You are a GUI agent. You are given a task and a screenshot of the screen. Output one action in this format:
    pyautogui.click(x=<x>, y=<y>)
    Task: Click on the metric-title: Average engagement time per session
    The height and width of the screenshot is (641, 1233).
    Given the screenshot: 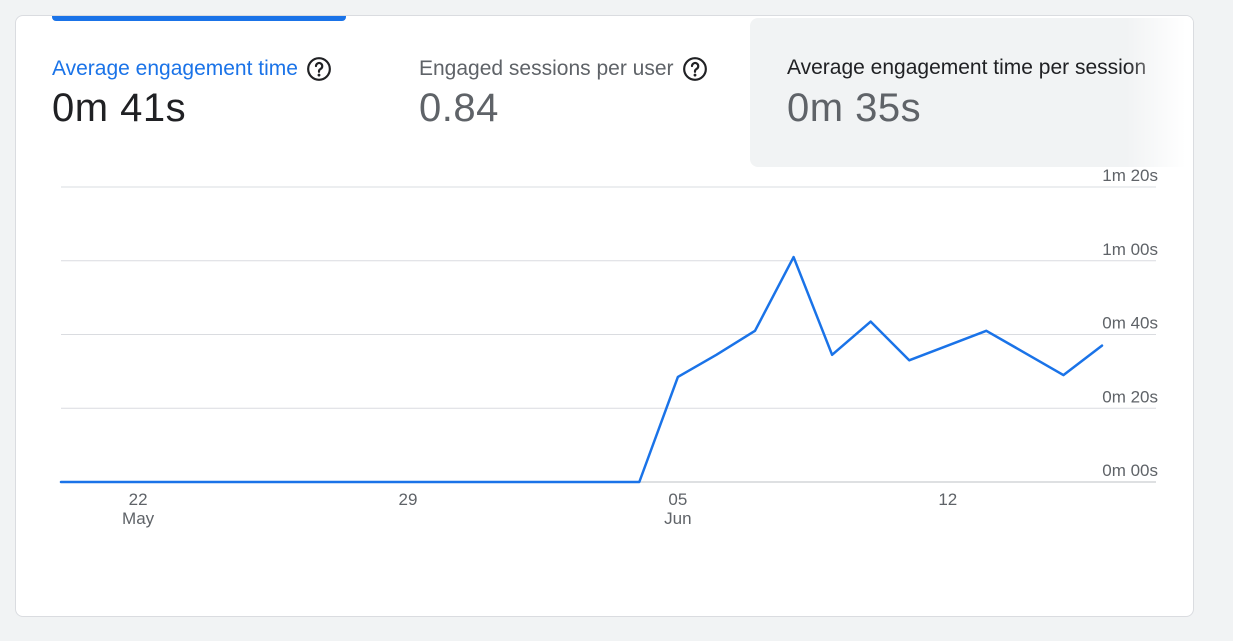 What is the action you would take?
    pyautogui.click(x=967, y=67)
    